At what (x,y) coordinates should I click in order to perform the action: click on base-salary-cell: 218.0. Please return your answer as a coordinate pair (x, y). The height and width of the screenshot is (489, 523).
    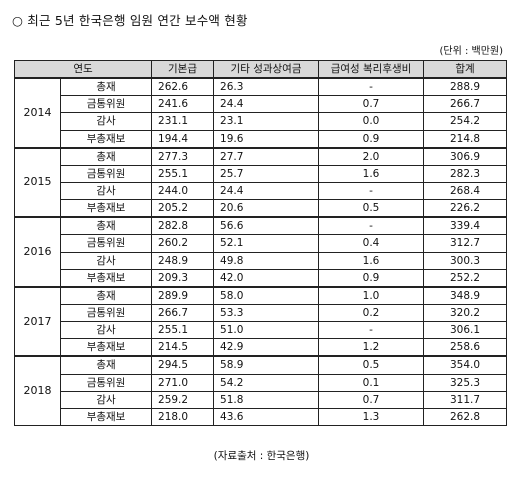
    Looking at the image, I should click on (183, 416).